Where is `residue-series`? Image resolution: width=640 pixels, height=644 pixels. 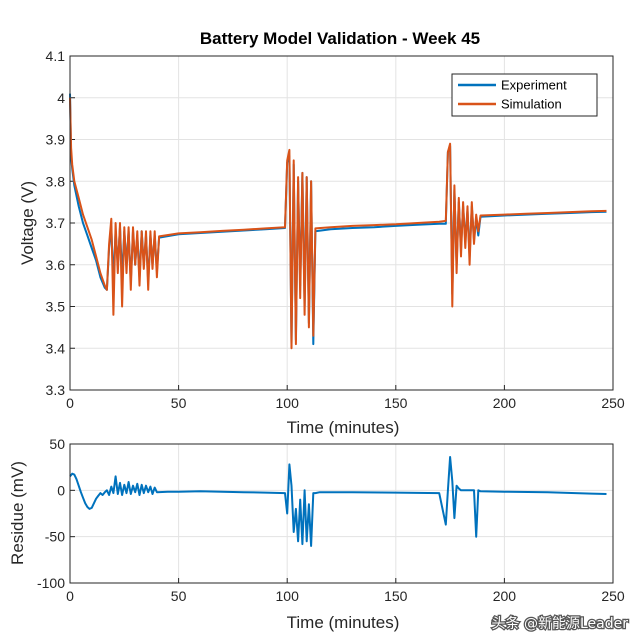 residue-series is located at coordinates (338, 501).